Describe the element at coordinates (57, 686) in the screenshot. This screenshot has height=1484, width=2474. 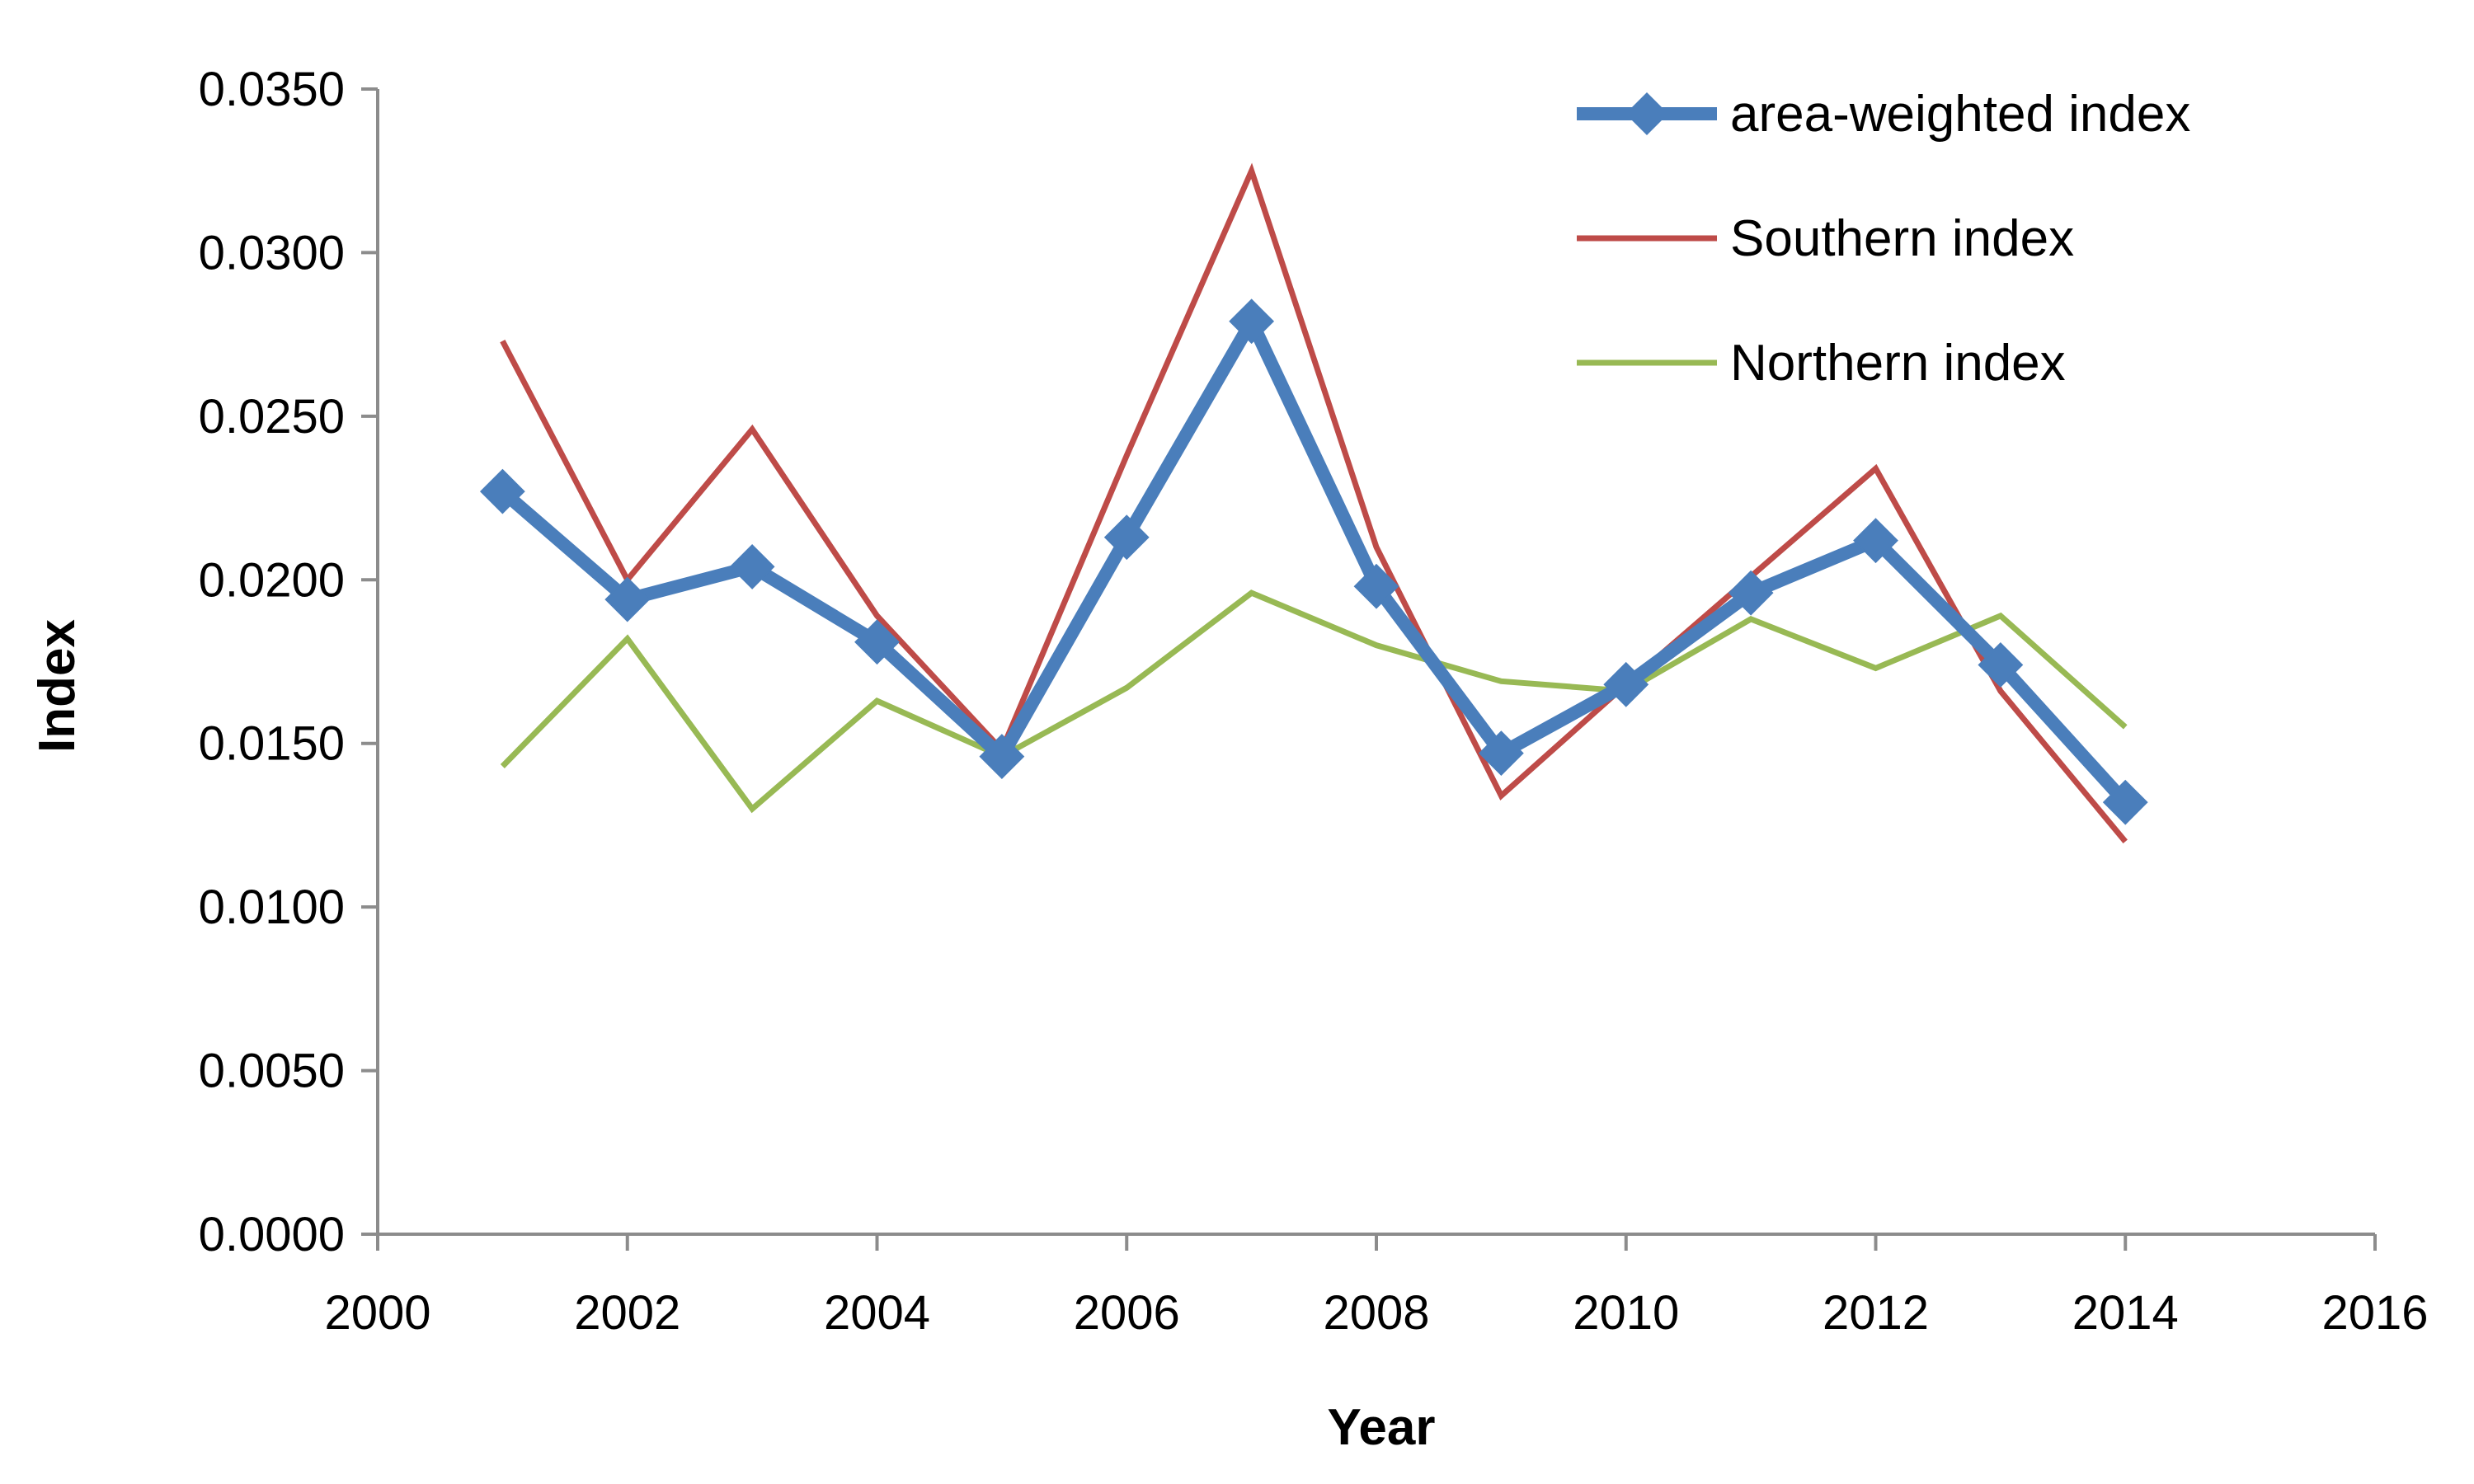
I see `y-axis-title: Index` at that location.